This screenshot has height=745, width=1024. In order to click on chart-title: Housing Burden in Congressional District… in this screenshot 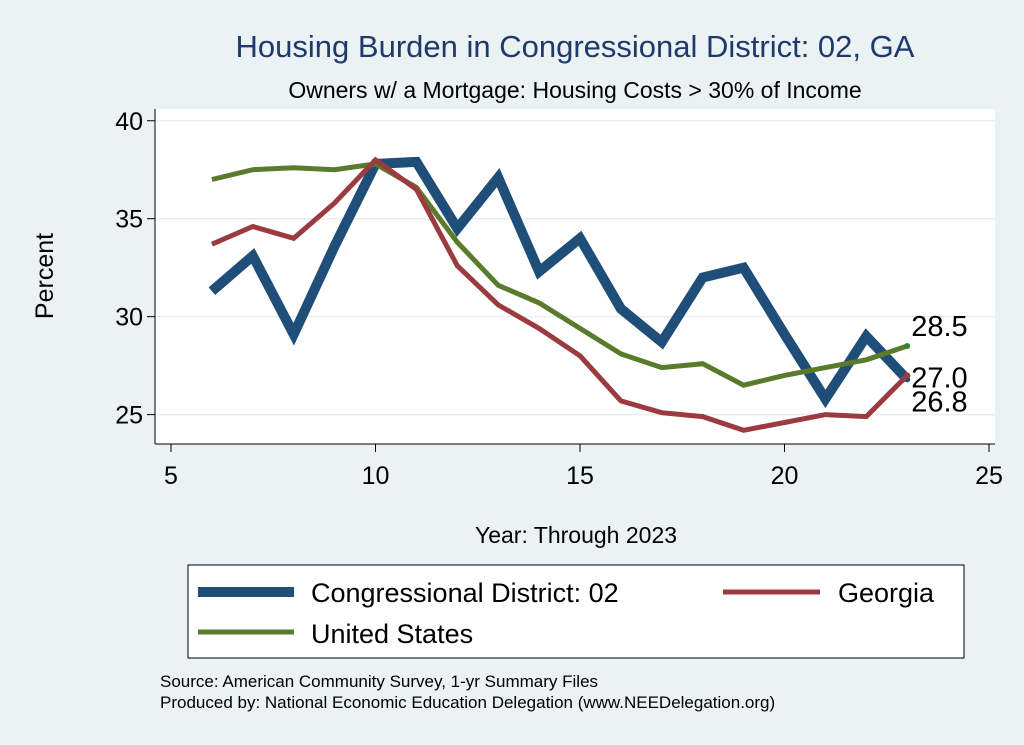, I will do `click(575, 46)`.